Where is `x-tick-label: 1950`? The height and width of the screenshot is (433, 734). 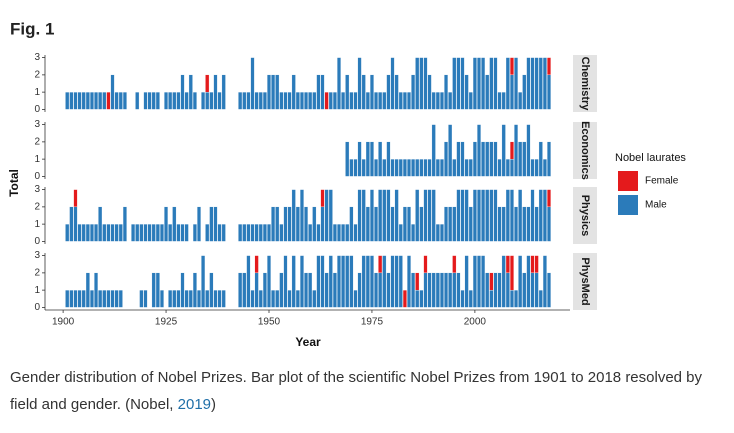 x-tick-label: 1950 is located at coordinates (269, 322).